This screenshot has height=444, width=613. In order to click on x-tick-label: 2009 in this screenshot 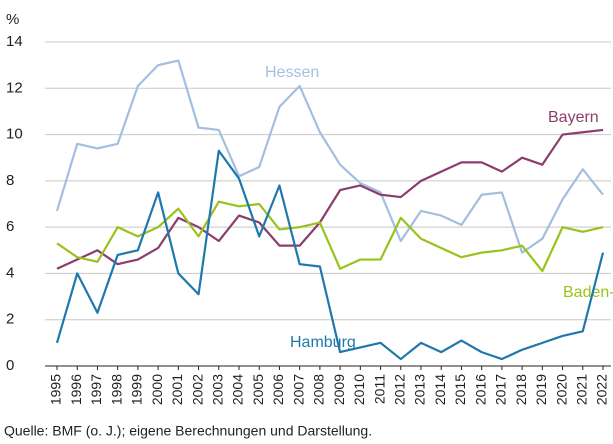, I will do `click(339, 389)`.